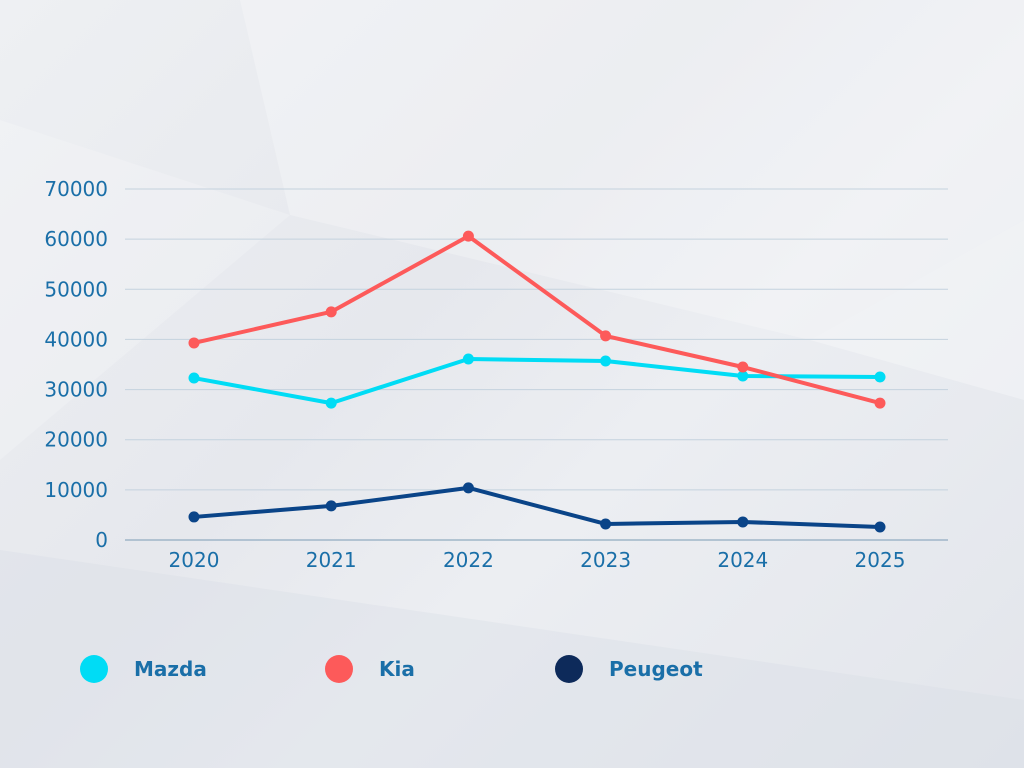  What do you see at coordinates (76, 390) in the screenshot?
I see `y-tick-label: 30000` at bounding box center [76, 390].